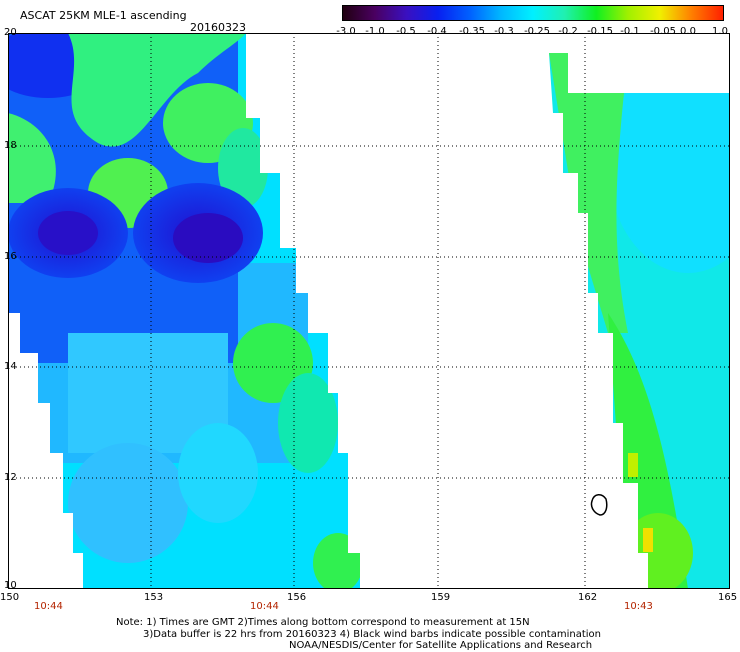 This screenshot has height=652, width=740. Describe the element at coordinates (663, 31) in the screenshot. I see `colorbar-label: -0.05` at that location.